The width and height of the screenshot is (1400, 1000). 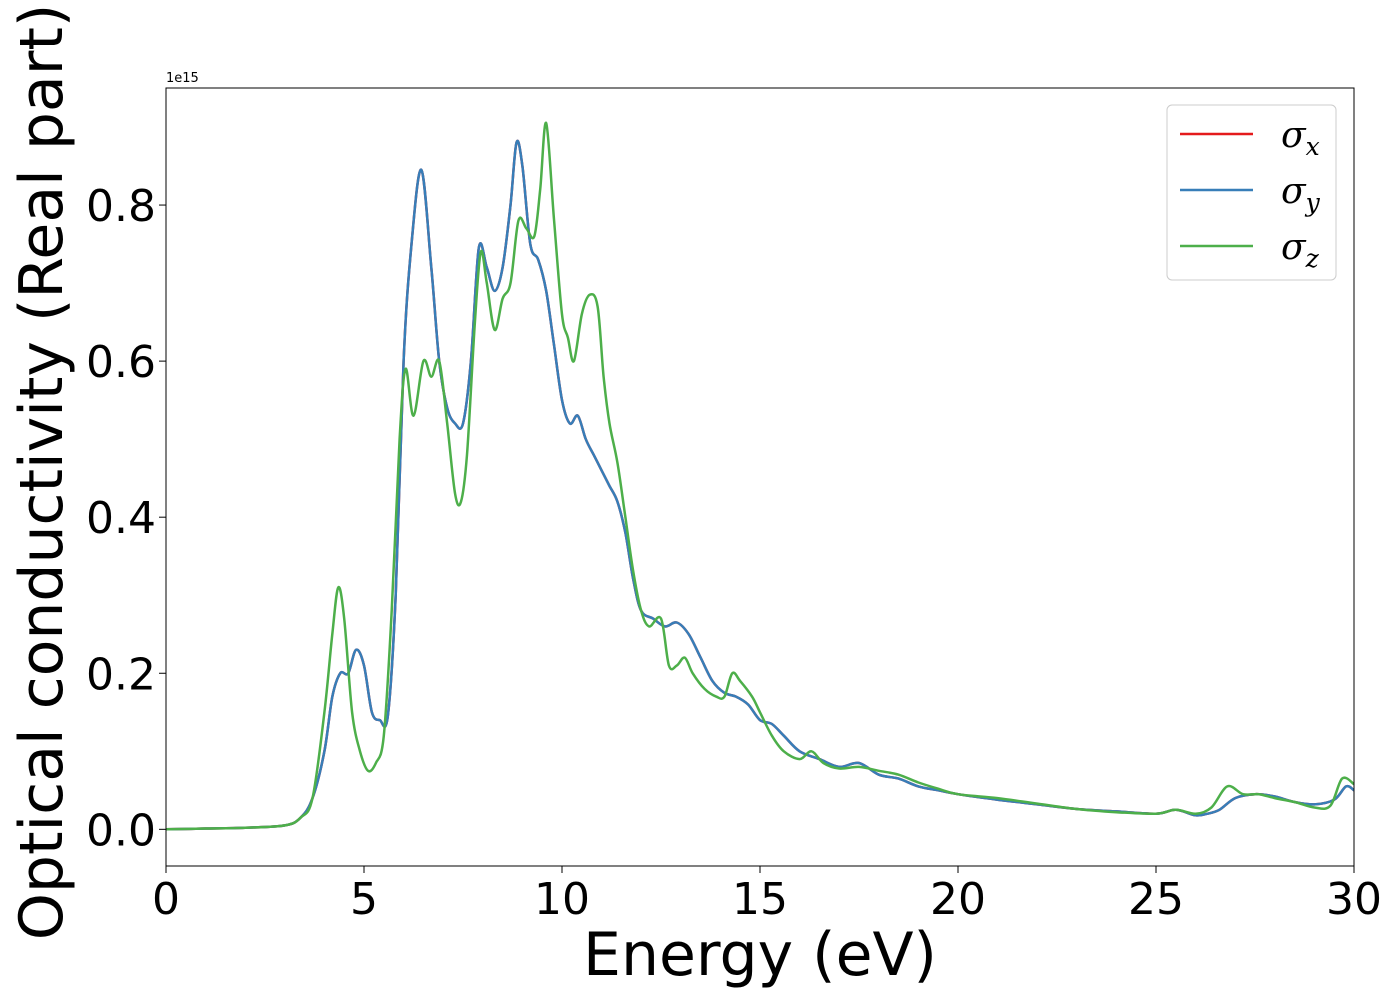 I want to click on y-axis-ticks: 0.0 0.2 0.4 0.6 0.8, so click(x=126, y=518).